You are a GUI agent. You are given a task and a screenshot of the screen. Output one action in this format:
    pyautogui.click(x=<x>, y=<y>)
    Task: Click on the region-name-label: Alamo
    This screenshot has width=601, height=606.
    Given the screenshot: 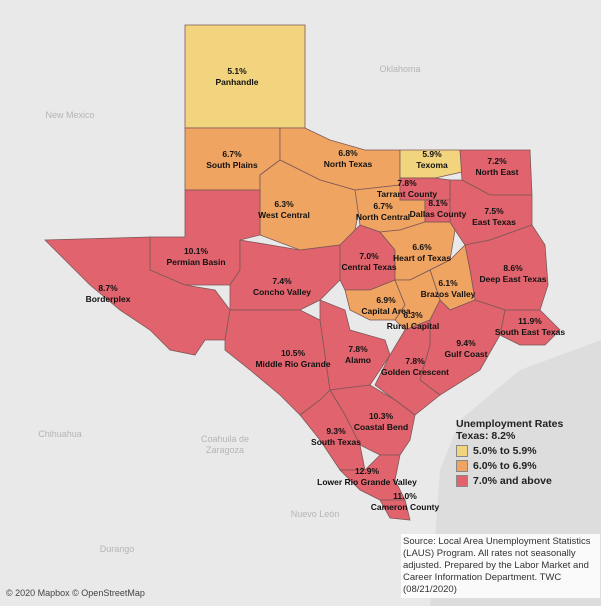 What is the action you would take?
    pyautogui.click(x=358, y=360)
    